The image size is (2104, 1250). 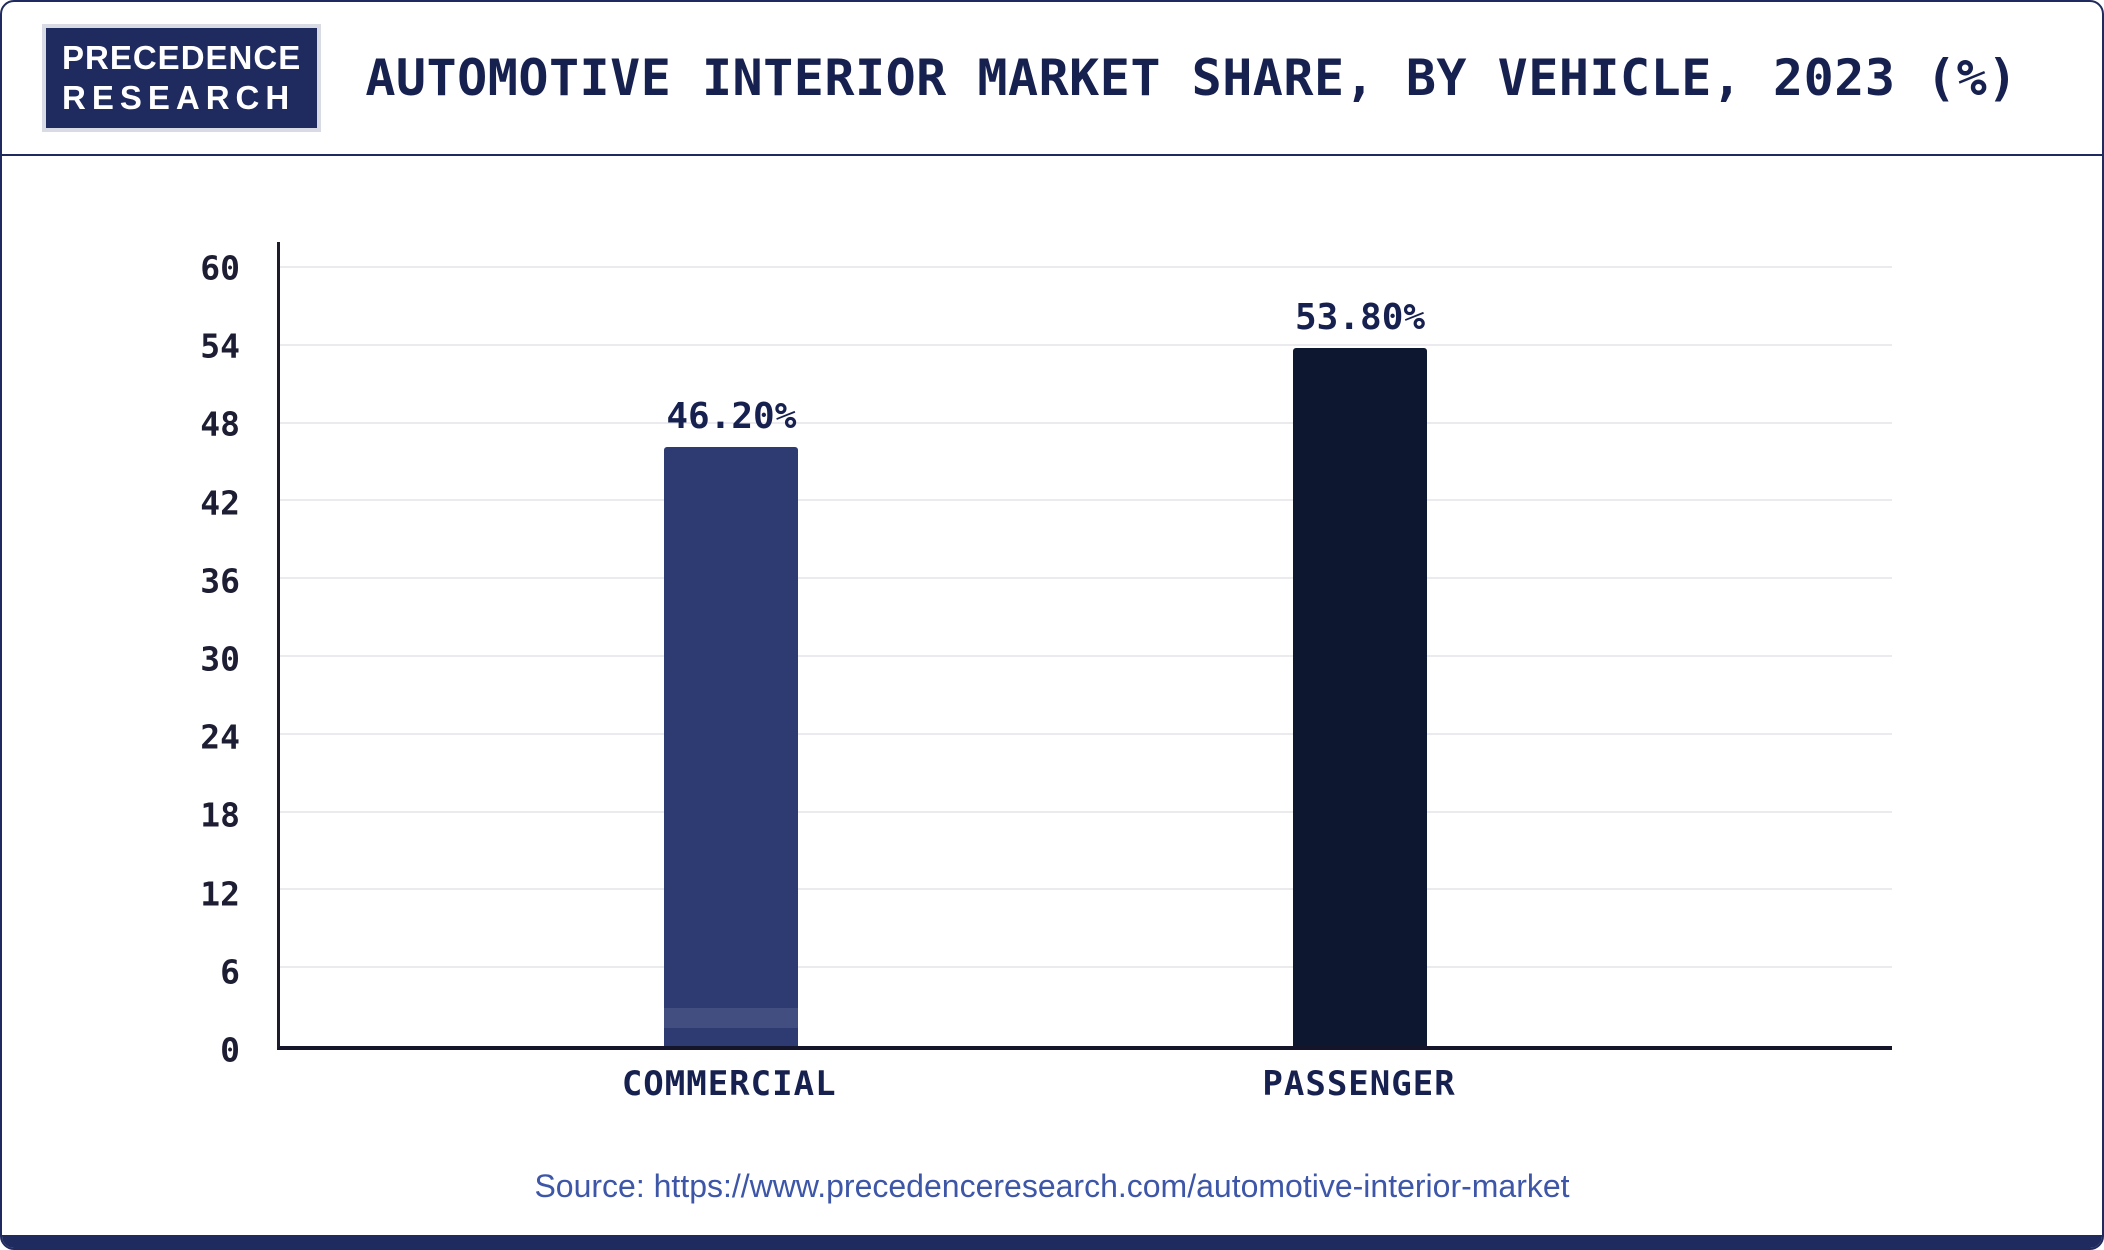 What do you see at coordinates (220, 268) in the screenshot?
I see `y-tick-label: 60` at bounding box center [220, 268].